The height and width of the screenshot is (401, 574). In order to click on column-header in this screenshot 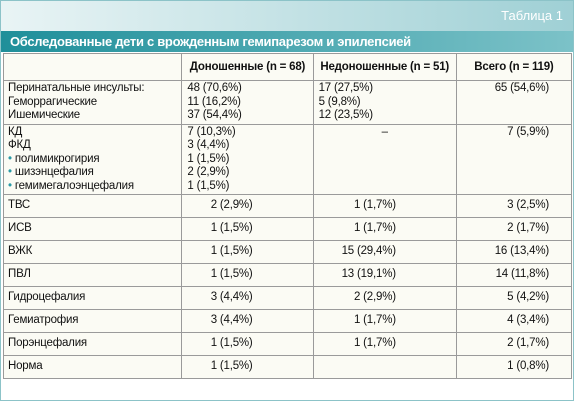, I will do `click(92, 67)`.